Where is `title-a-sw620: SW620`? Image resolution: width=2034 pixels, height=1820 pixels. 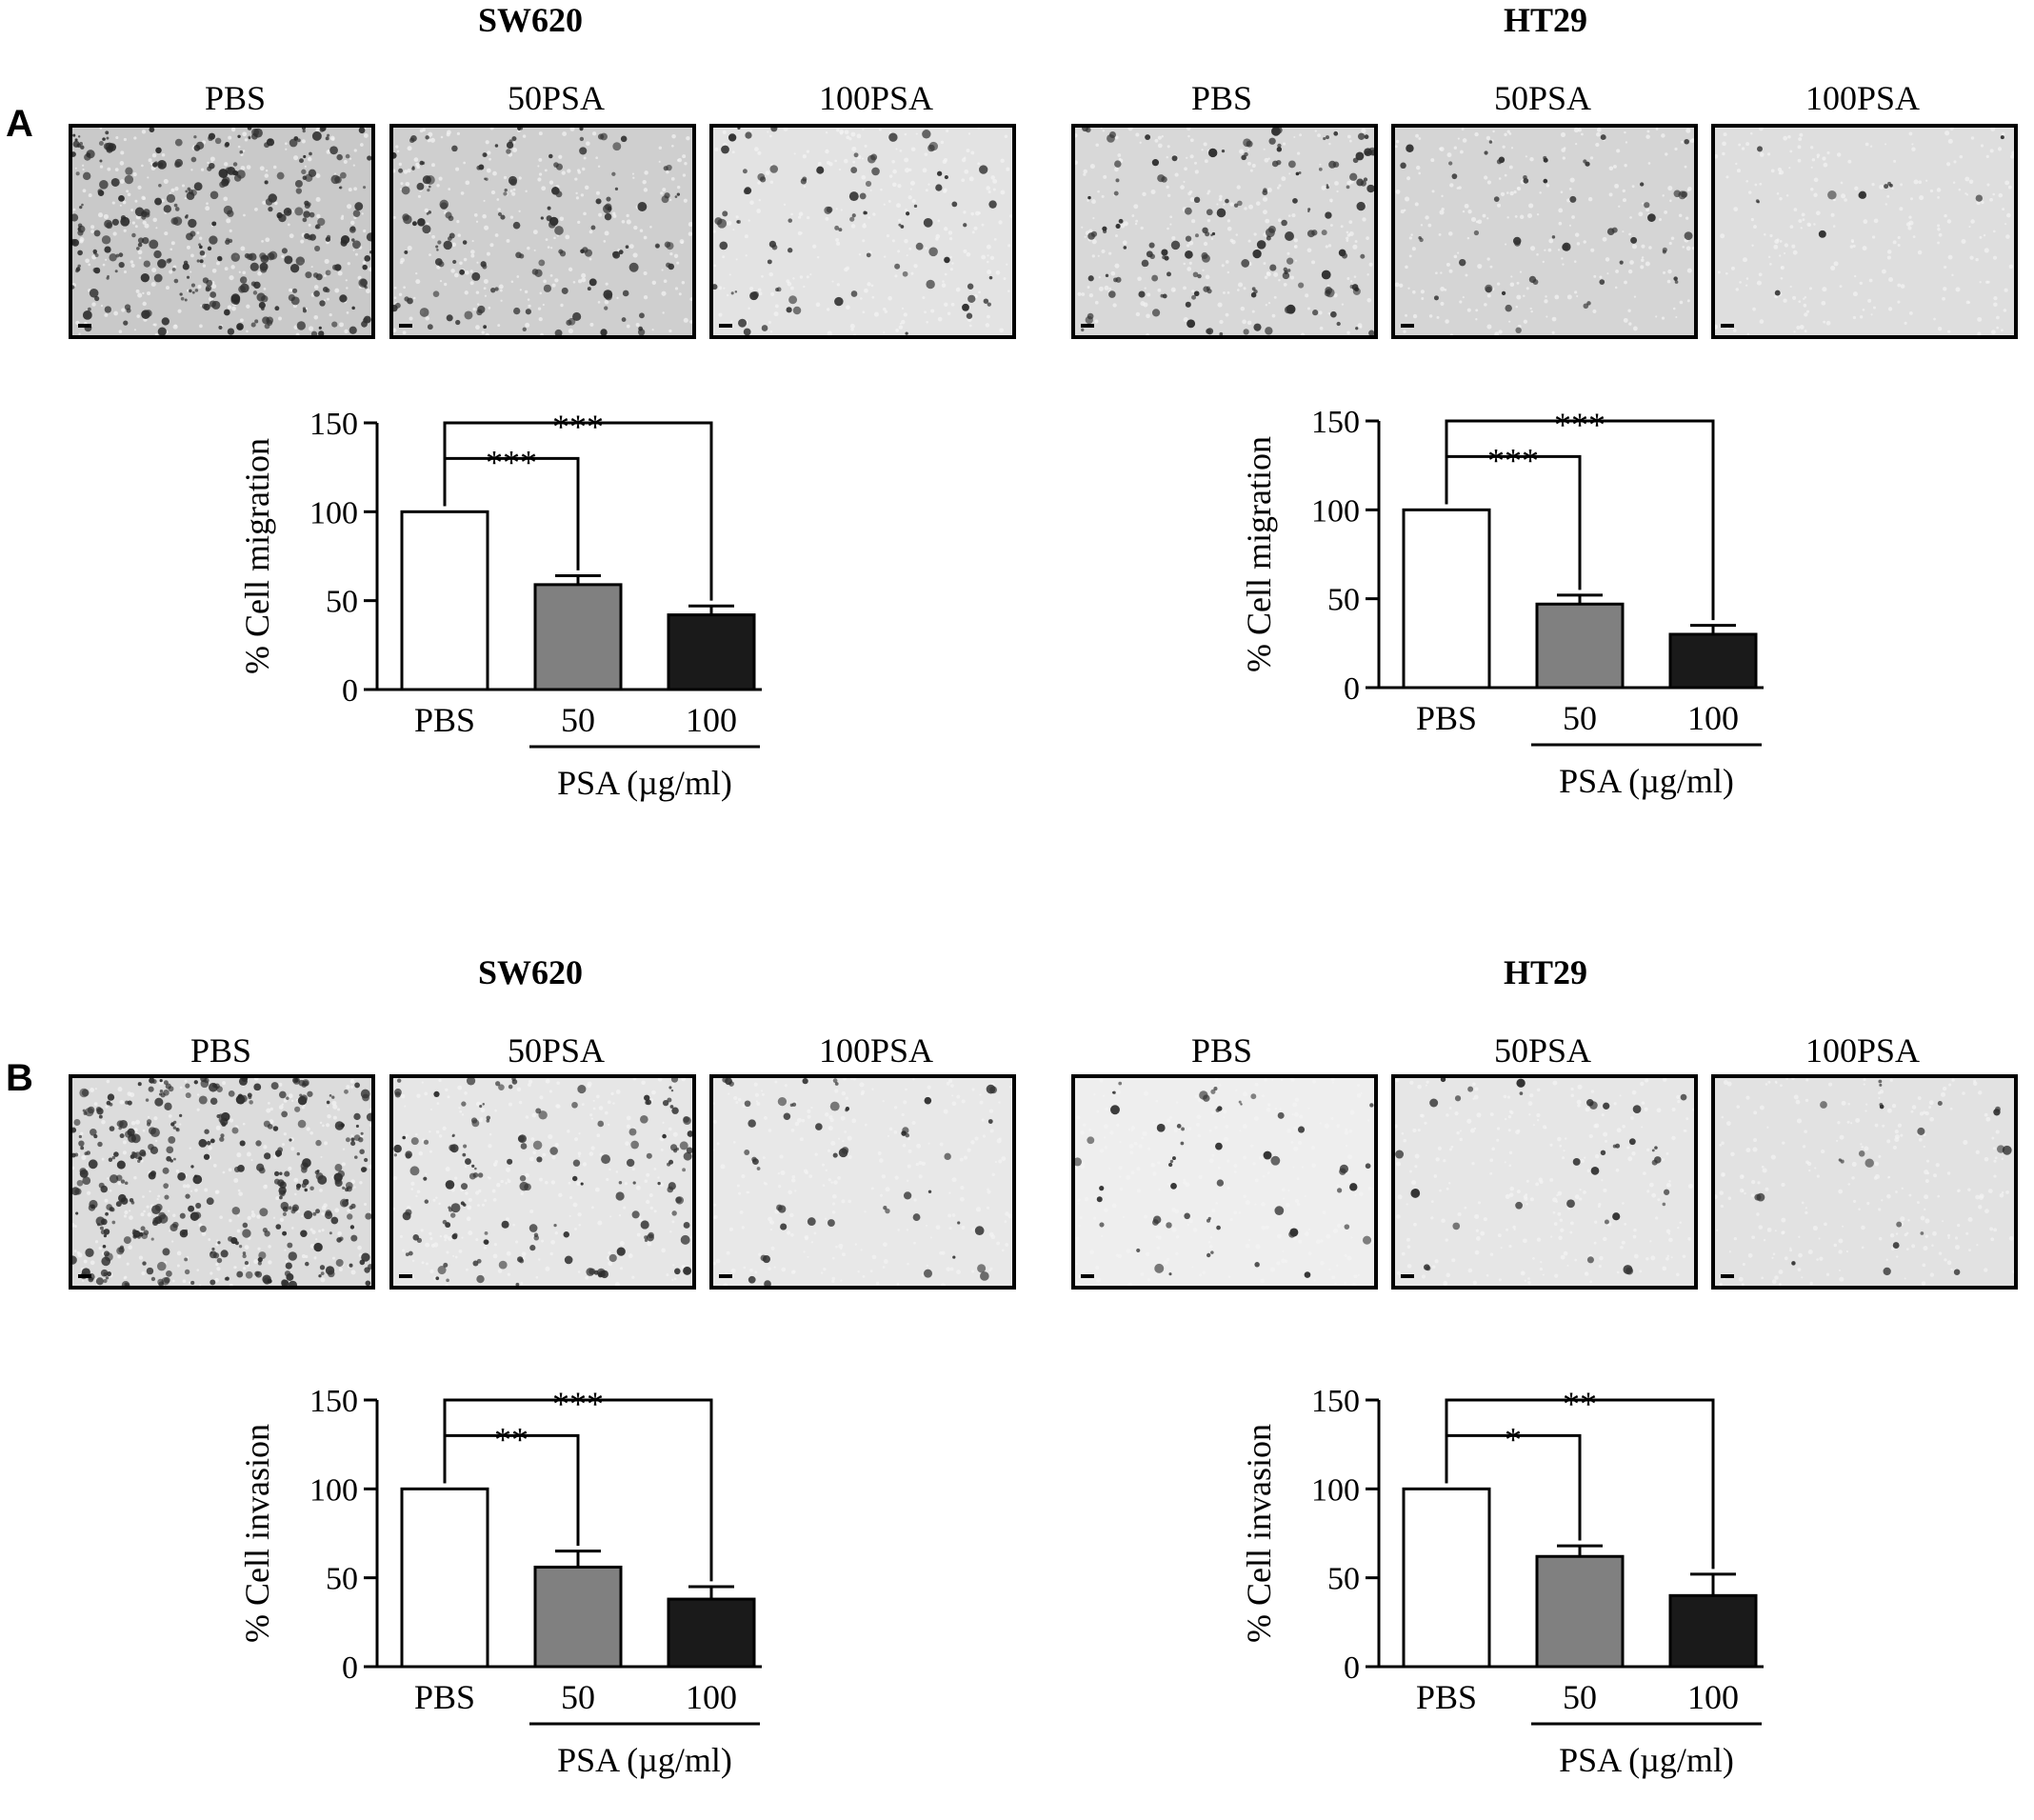
title-a-sw620: SW620 is located at coordinates (530, 20).